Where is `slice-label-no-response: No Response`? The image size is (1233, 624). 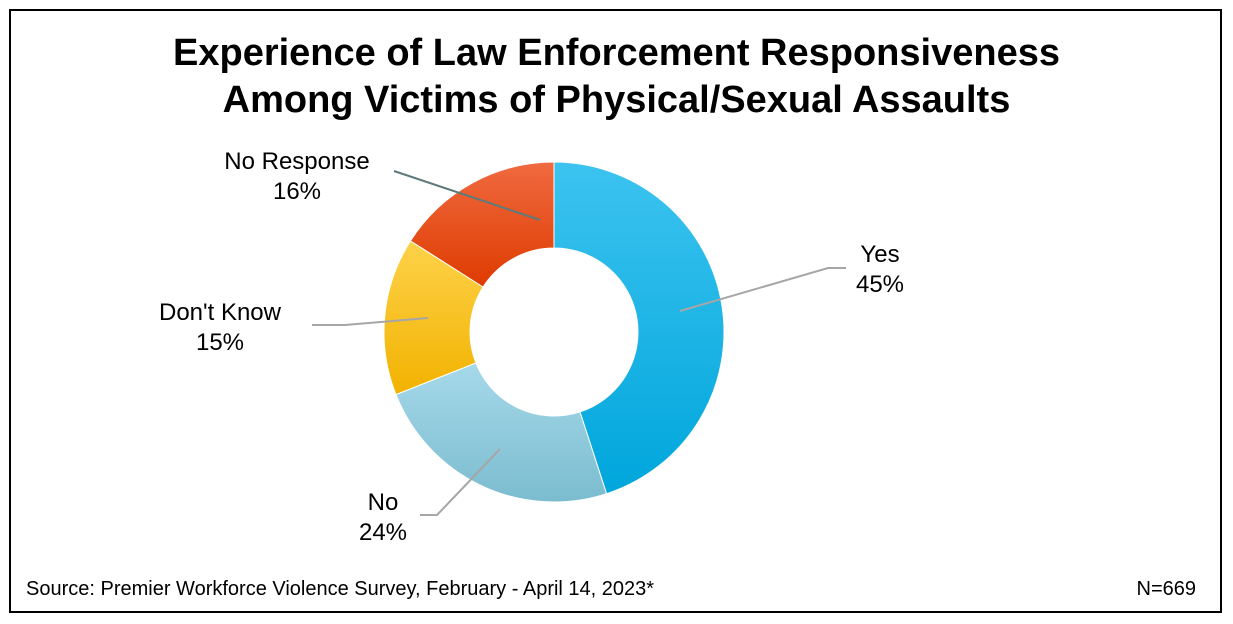 slice-label-no-response: No Response is located at coordinates (296, 161).